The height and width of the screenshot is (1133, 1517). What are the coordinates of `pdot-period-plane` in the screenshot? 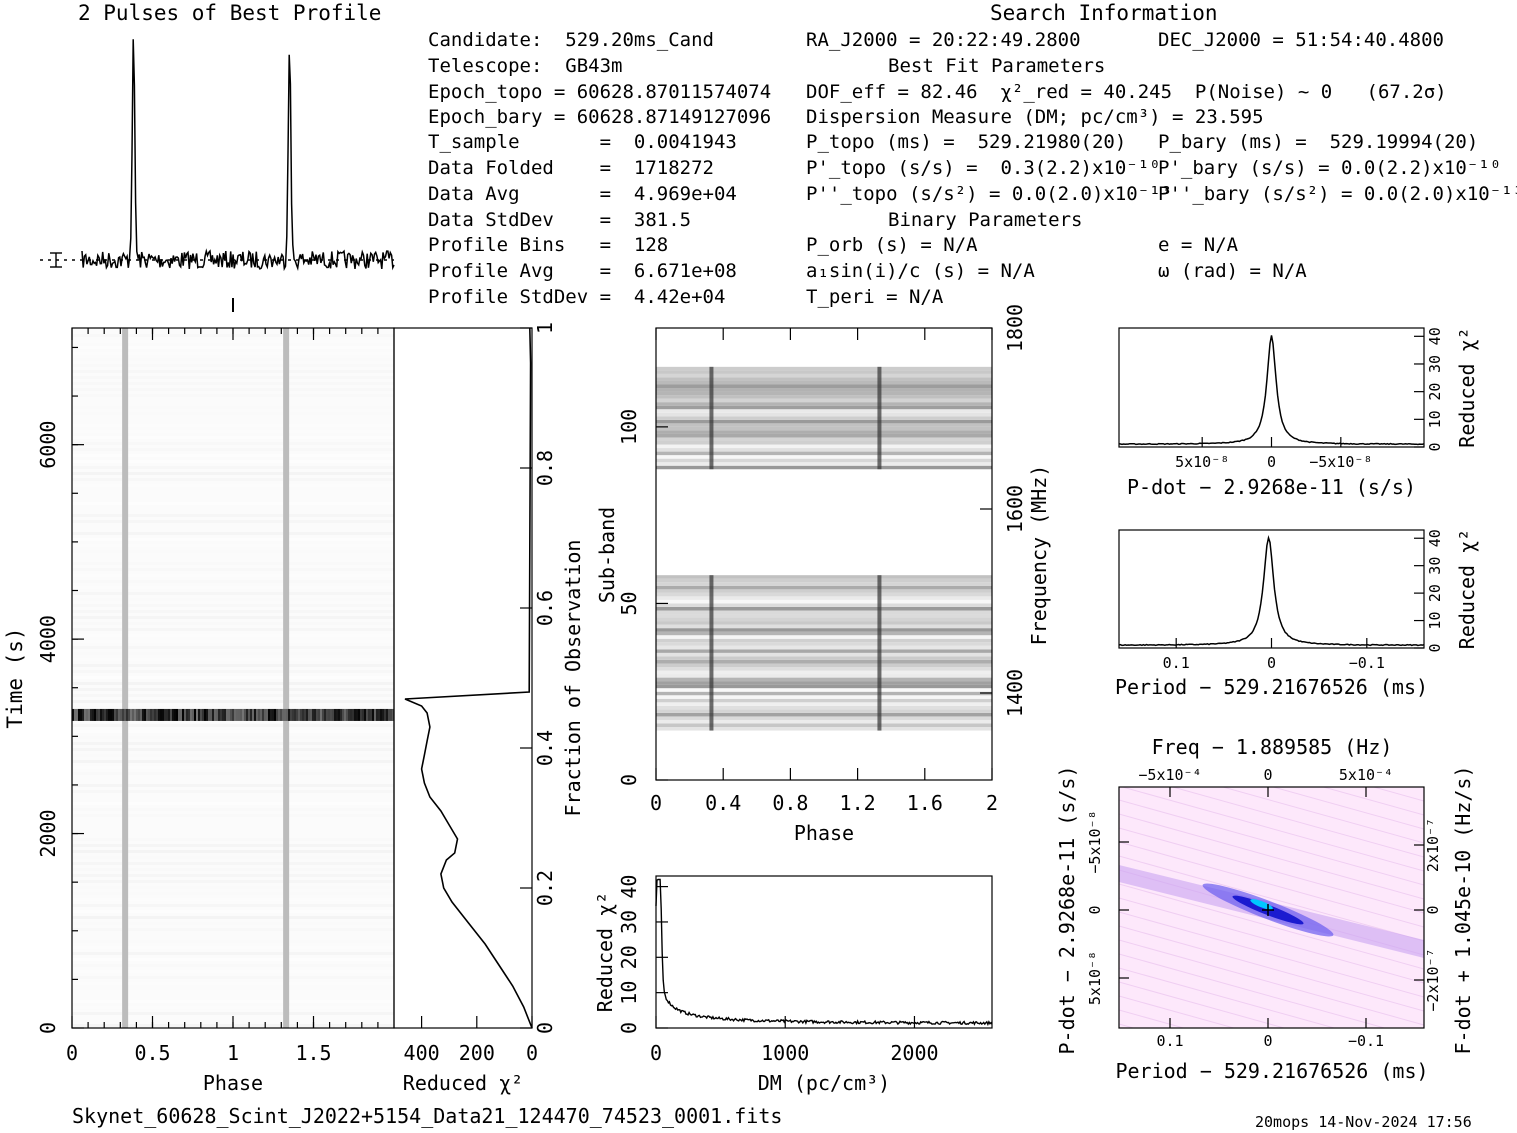 It's located at (1271, 907).